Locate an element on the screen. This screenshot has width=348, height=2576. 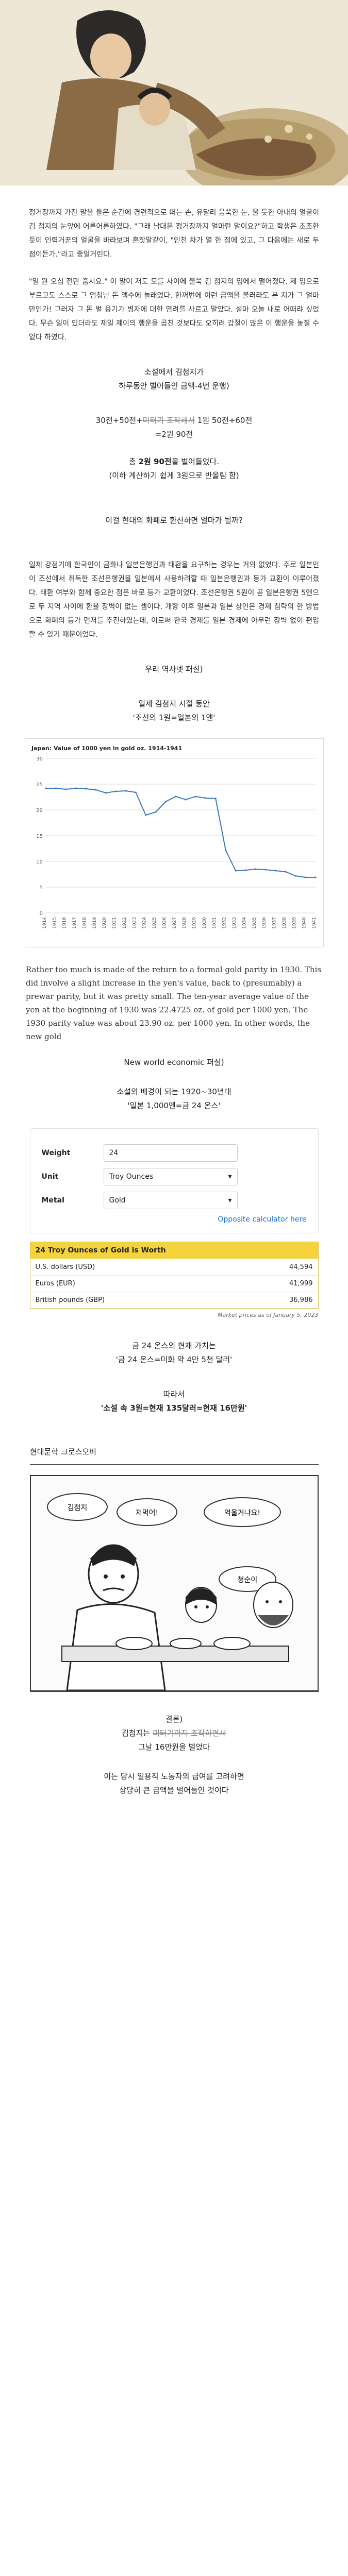
y-tick-label: 25 is located at coordinates (39, 785).